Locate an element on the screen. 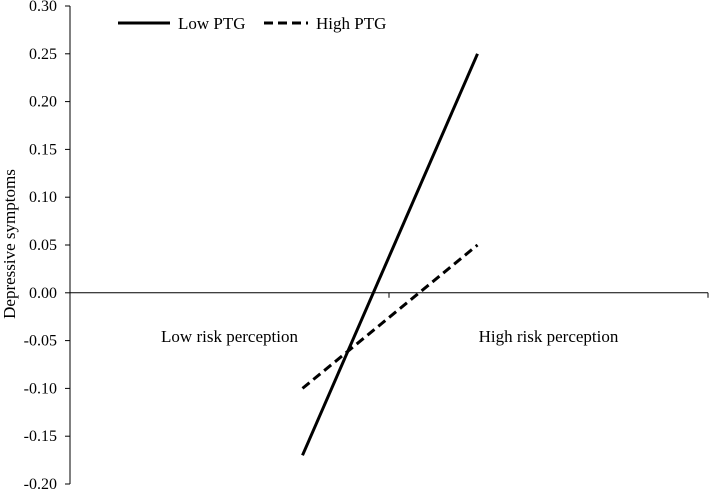 The height and width of the screenshot is (489, 710). y-tick-label: 0.20 is located at coordinates (43, 102).